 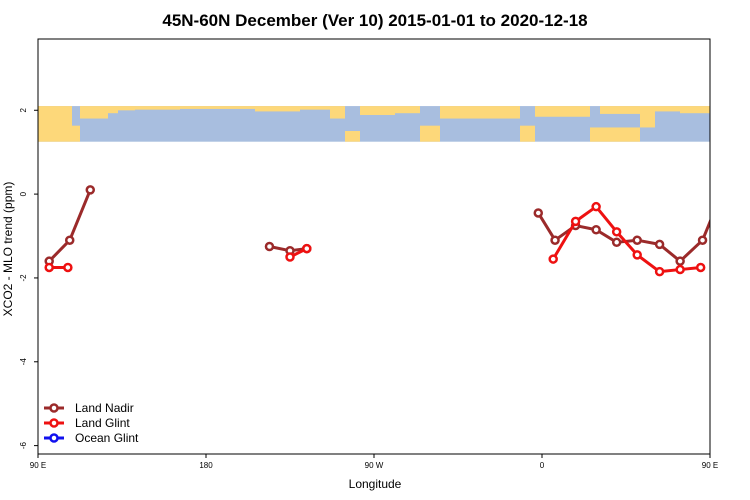 I want to click on y-tick-label: 0, so click(x=23, y=193).